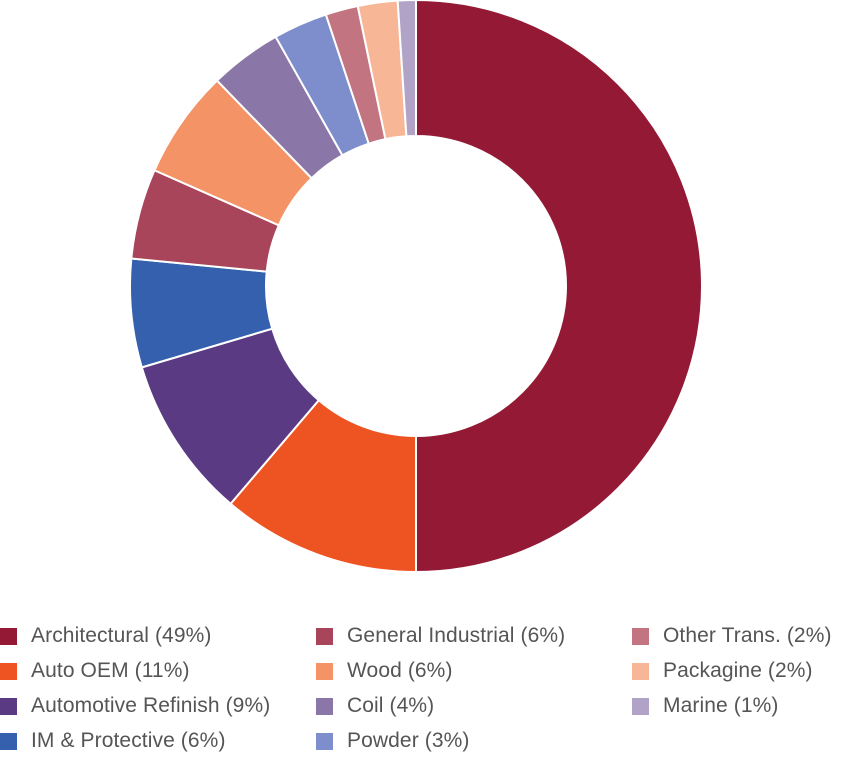  I want to click on legend-item-marine: Marine (1%), so click(705, 706).